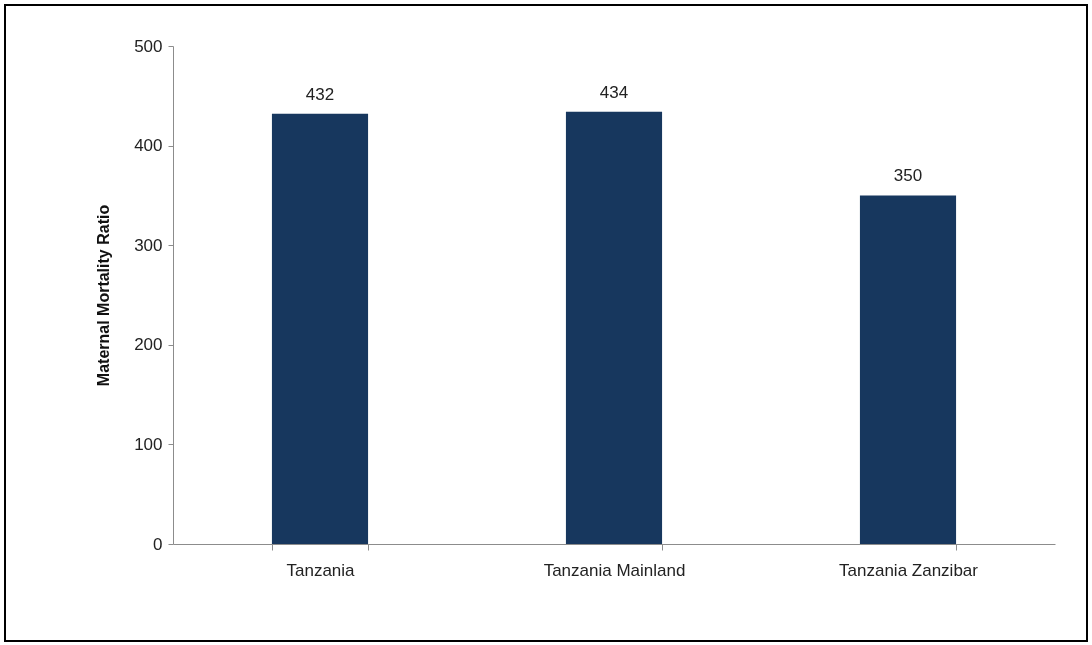 This screenshot has width=1092, height=645. I want to click on x-tick-label: Tanzania Mainland, so click(614, 570).